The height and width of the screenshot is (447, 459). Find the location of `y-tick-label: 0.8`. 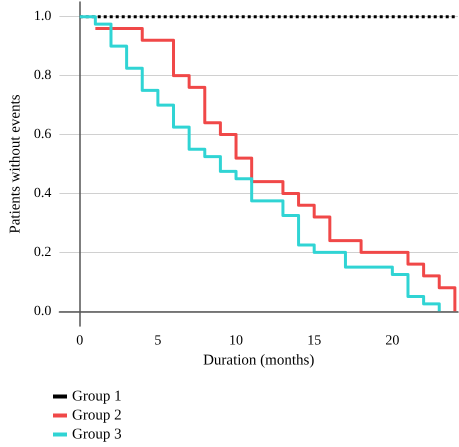

y-tick-label: 0.8 is located at coordinates (43, 76).